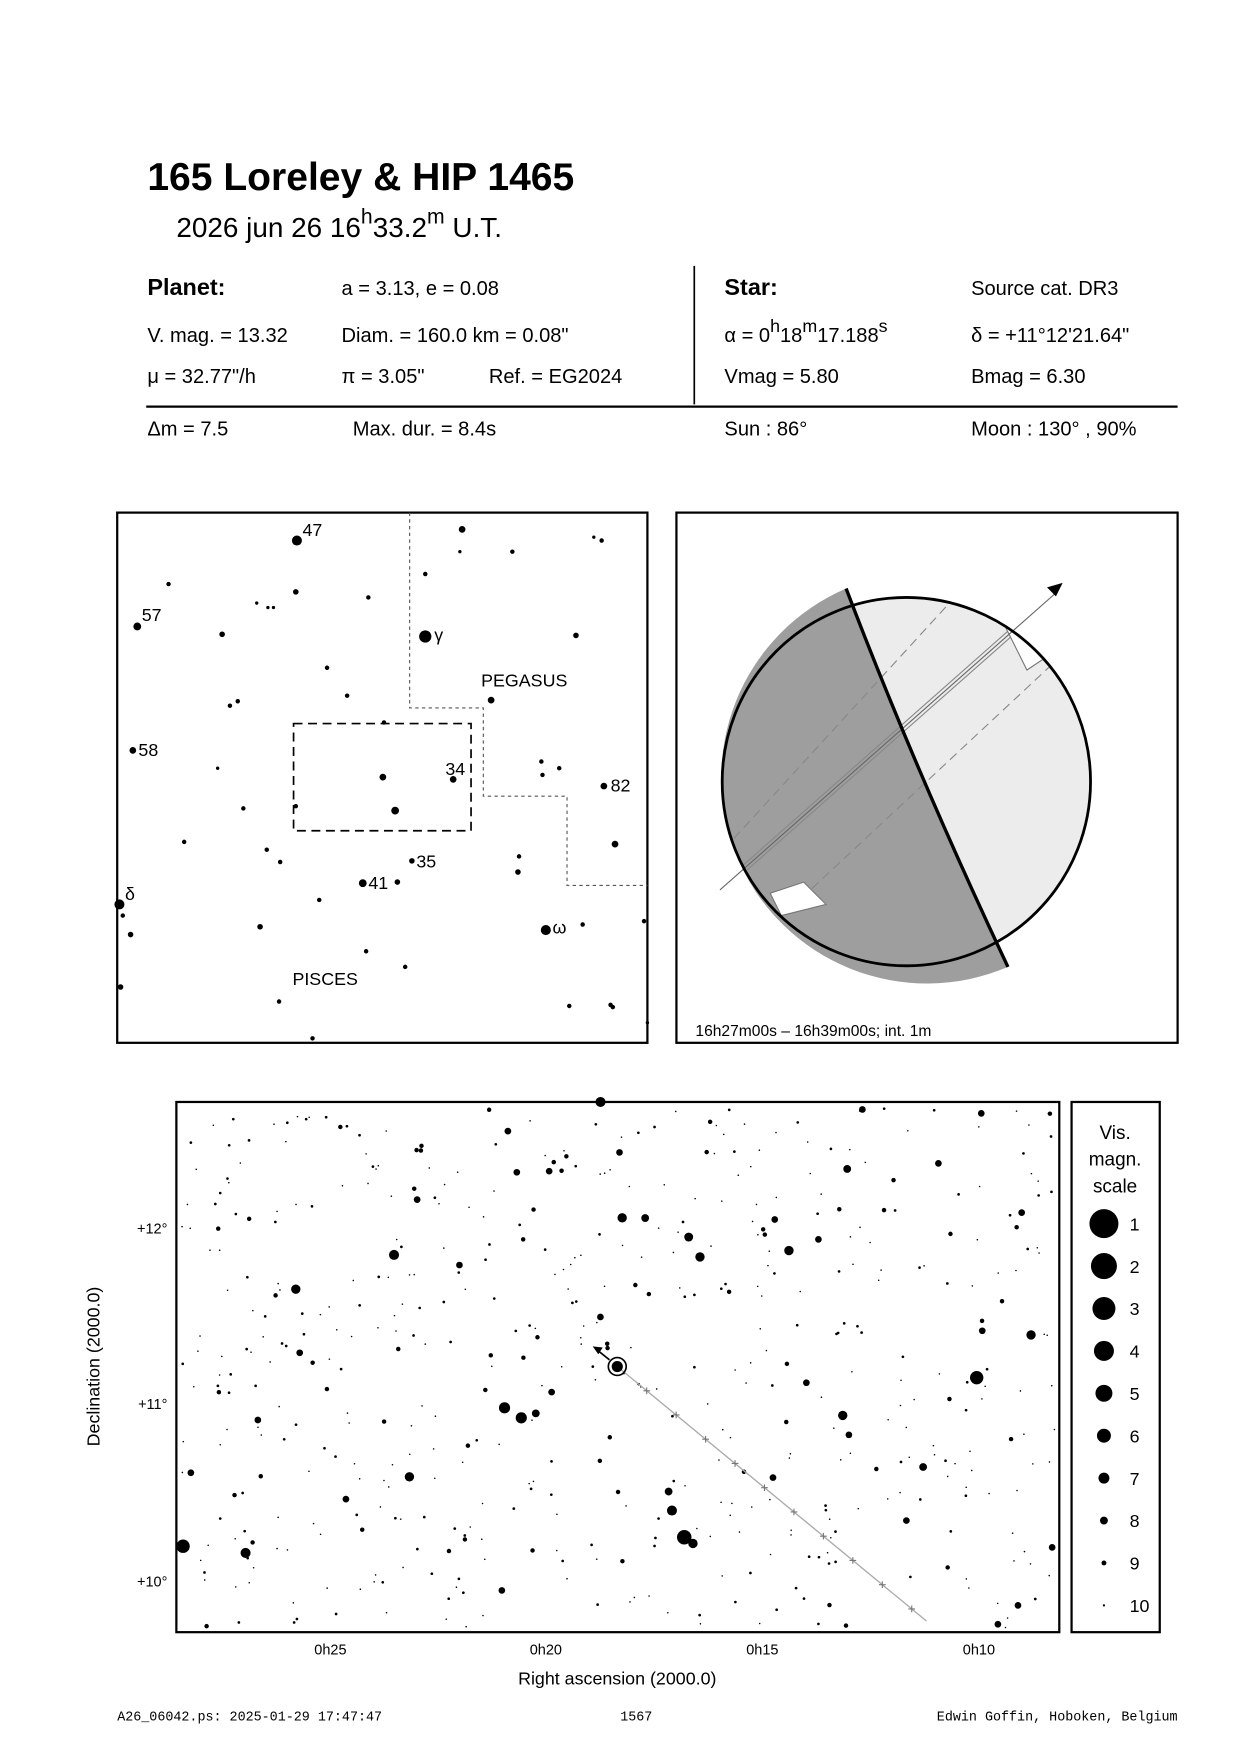 This screenshot has height=1753, width=1239. I want to click on moon: Moon : 130° , 90%, so click(1054, 430).